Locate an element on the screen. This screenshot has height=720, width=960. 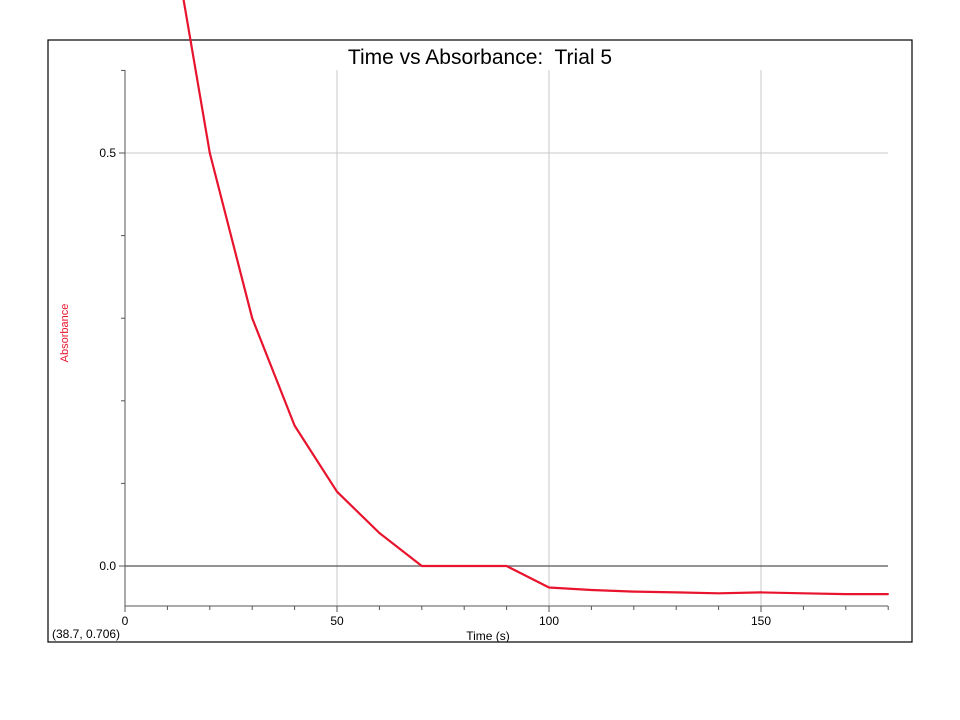
y-tick-label: 0.0 is located at coordinates (107, 566).